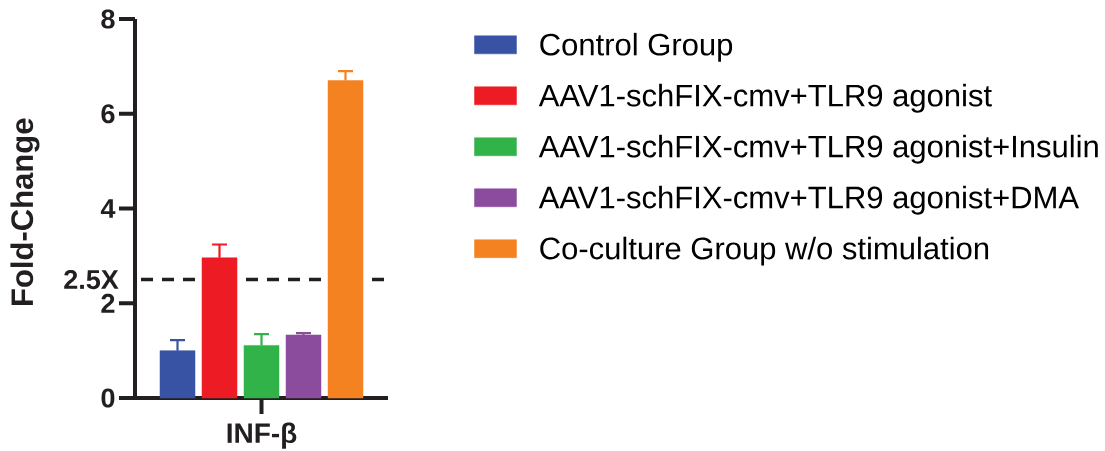  What do you see at coordinates (636, 47) in the screenshot?
I see `legend-label: Control Group` at bounding box center [636, 47].